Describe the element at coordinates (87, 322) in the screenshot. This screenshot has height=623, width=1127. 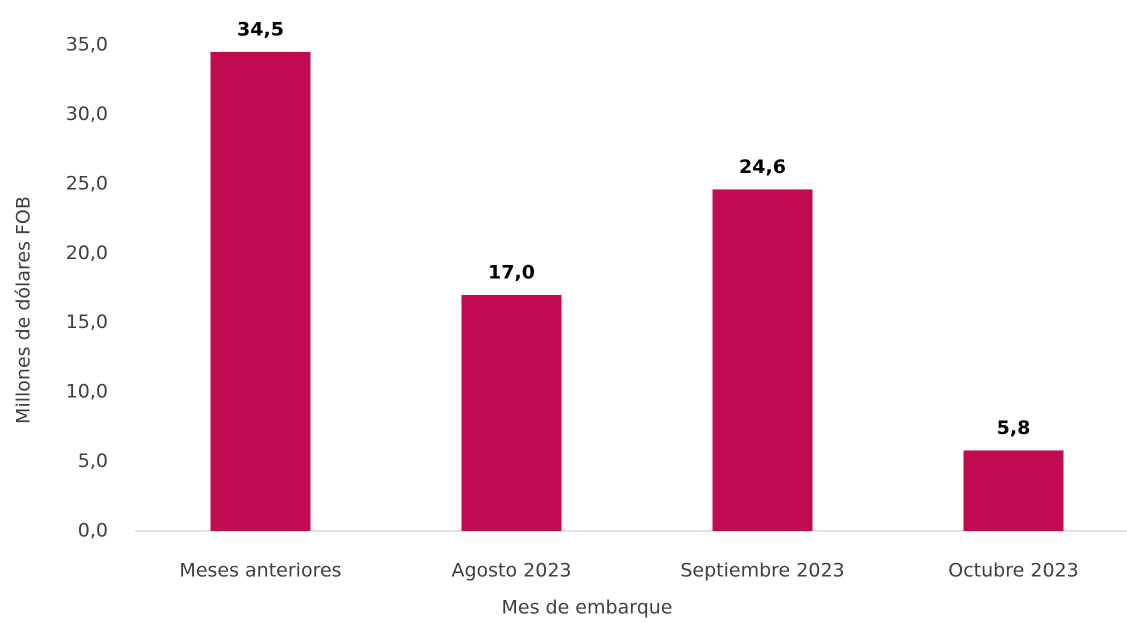
I see `y-tick-label: 15,0` at that location.